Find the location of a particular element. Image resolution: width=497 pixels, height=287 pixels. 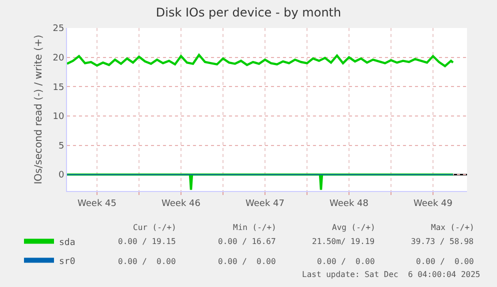

y-tick-label: 0 is located at coordinates (61, 175).